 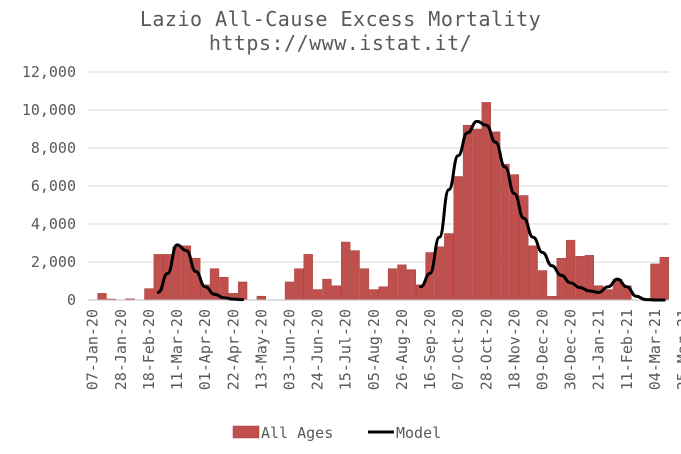 I want to click on chart-title: Lazio All-Cause Excess Mortality, so click(x=340, y=19).